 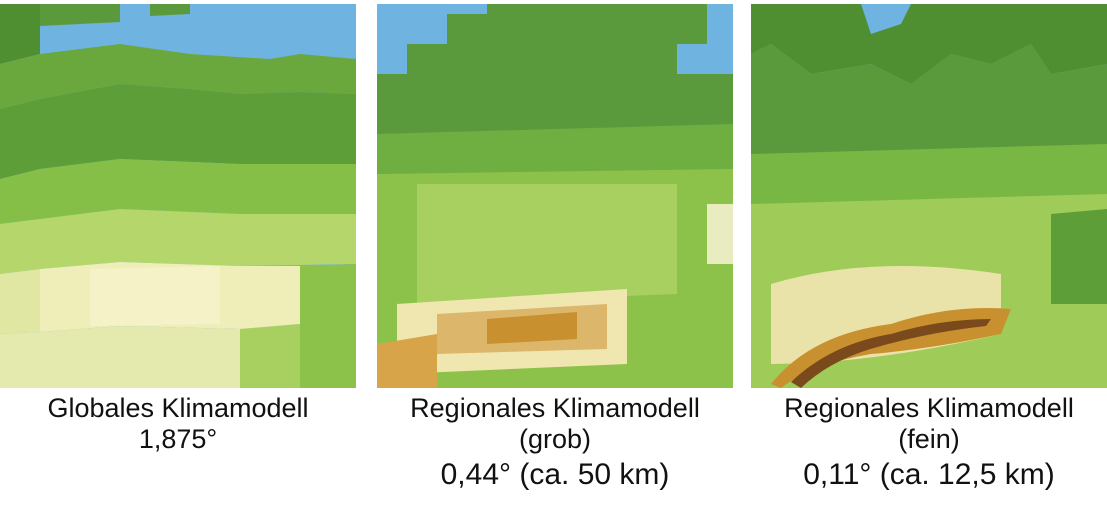 I want to click on caption-resolution: 0,44° (ca. 50 km), so click(x=555, y=474).